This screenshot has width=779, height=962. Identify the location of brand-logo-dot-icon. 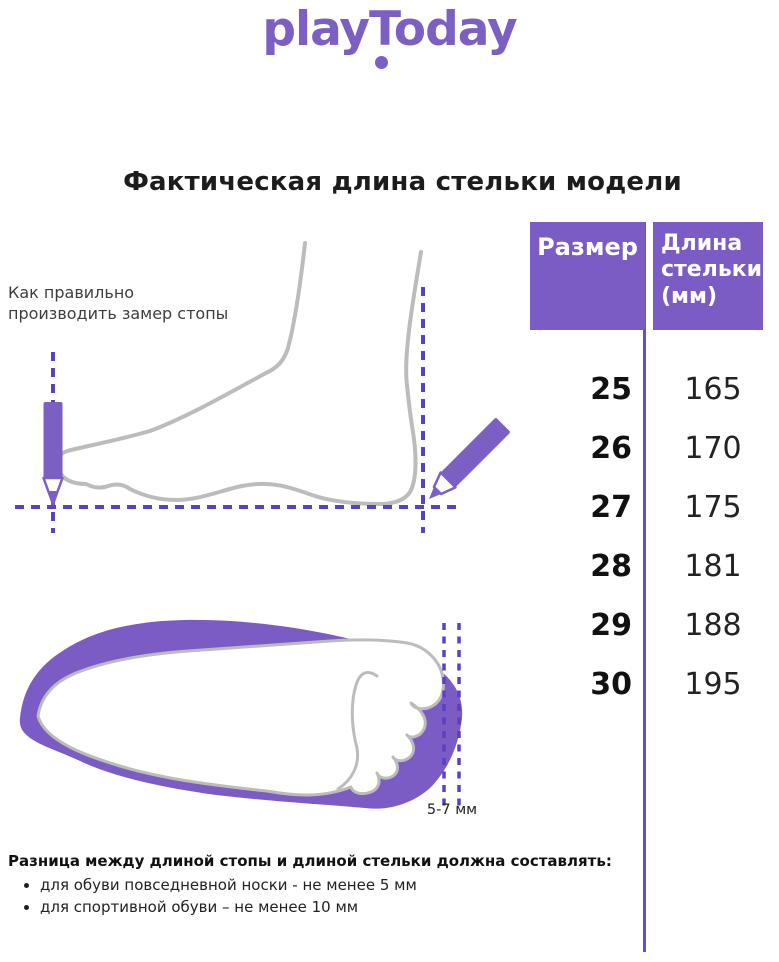
(381, 62).